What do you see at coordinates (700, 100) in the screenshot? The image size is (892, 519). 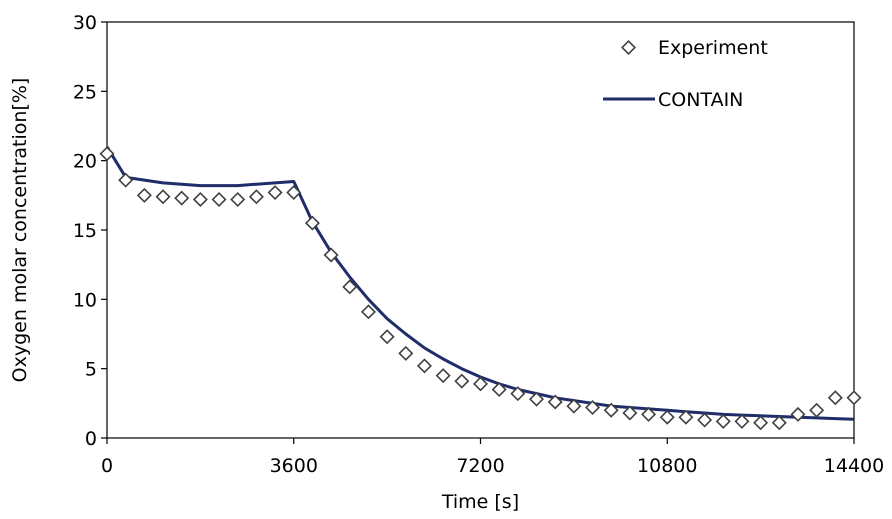 I see `legend-label-contain: CONTAIN` at bounding box center [700, 100].